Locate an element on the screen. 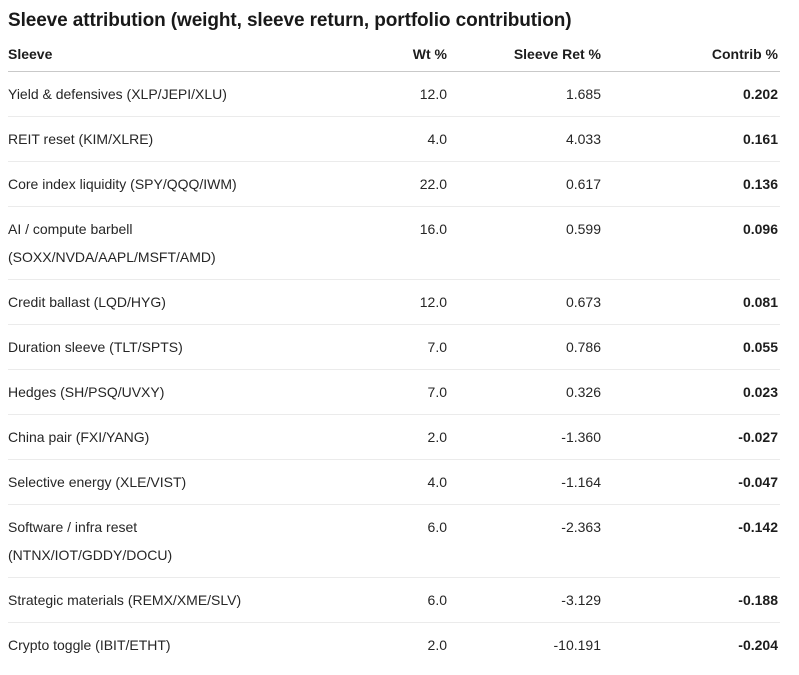 The height and width of the screenshot is (675, 799). contrib-pct-cell: -0.204 is located at coordinates (758, 645).